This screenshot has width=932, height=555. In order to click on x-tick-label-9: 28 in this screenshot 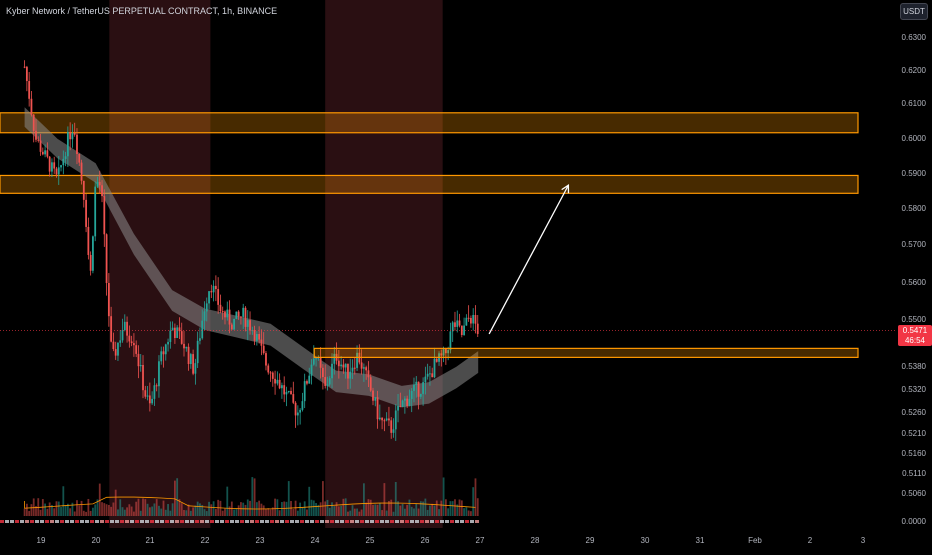, I will do `click(535, 540)`.